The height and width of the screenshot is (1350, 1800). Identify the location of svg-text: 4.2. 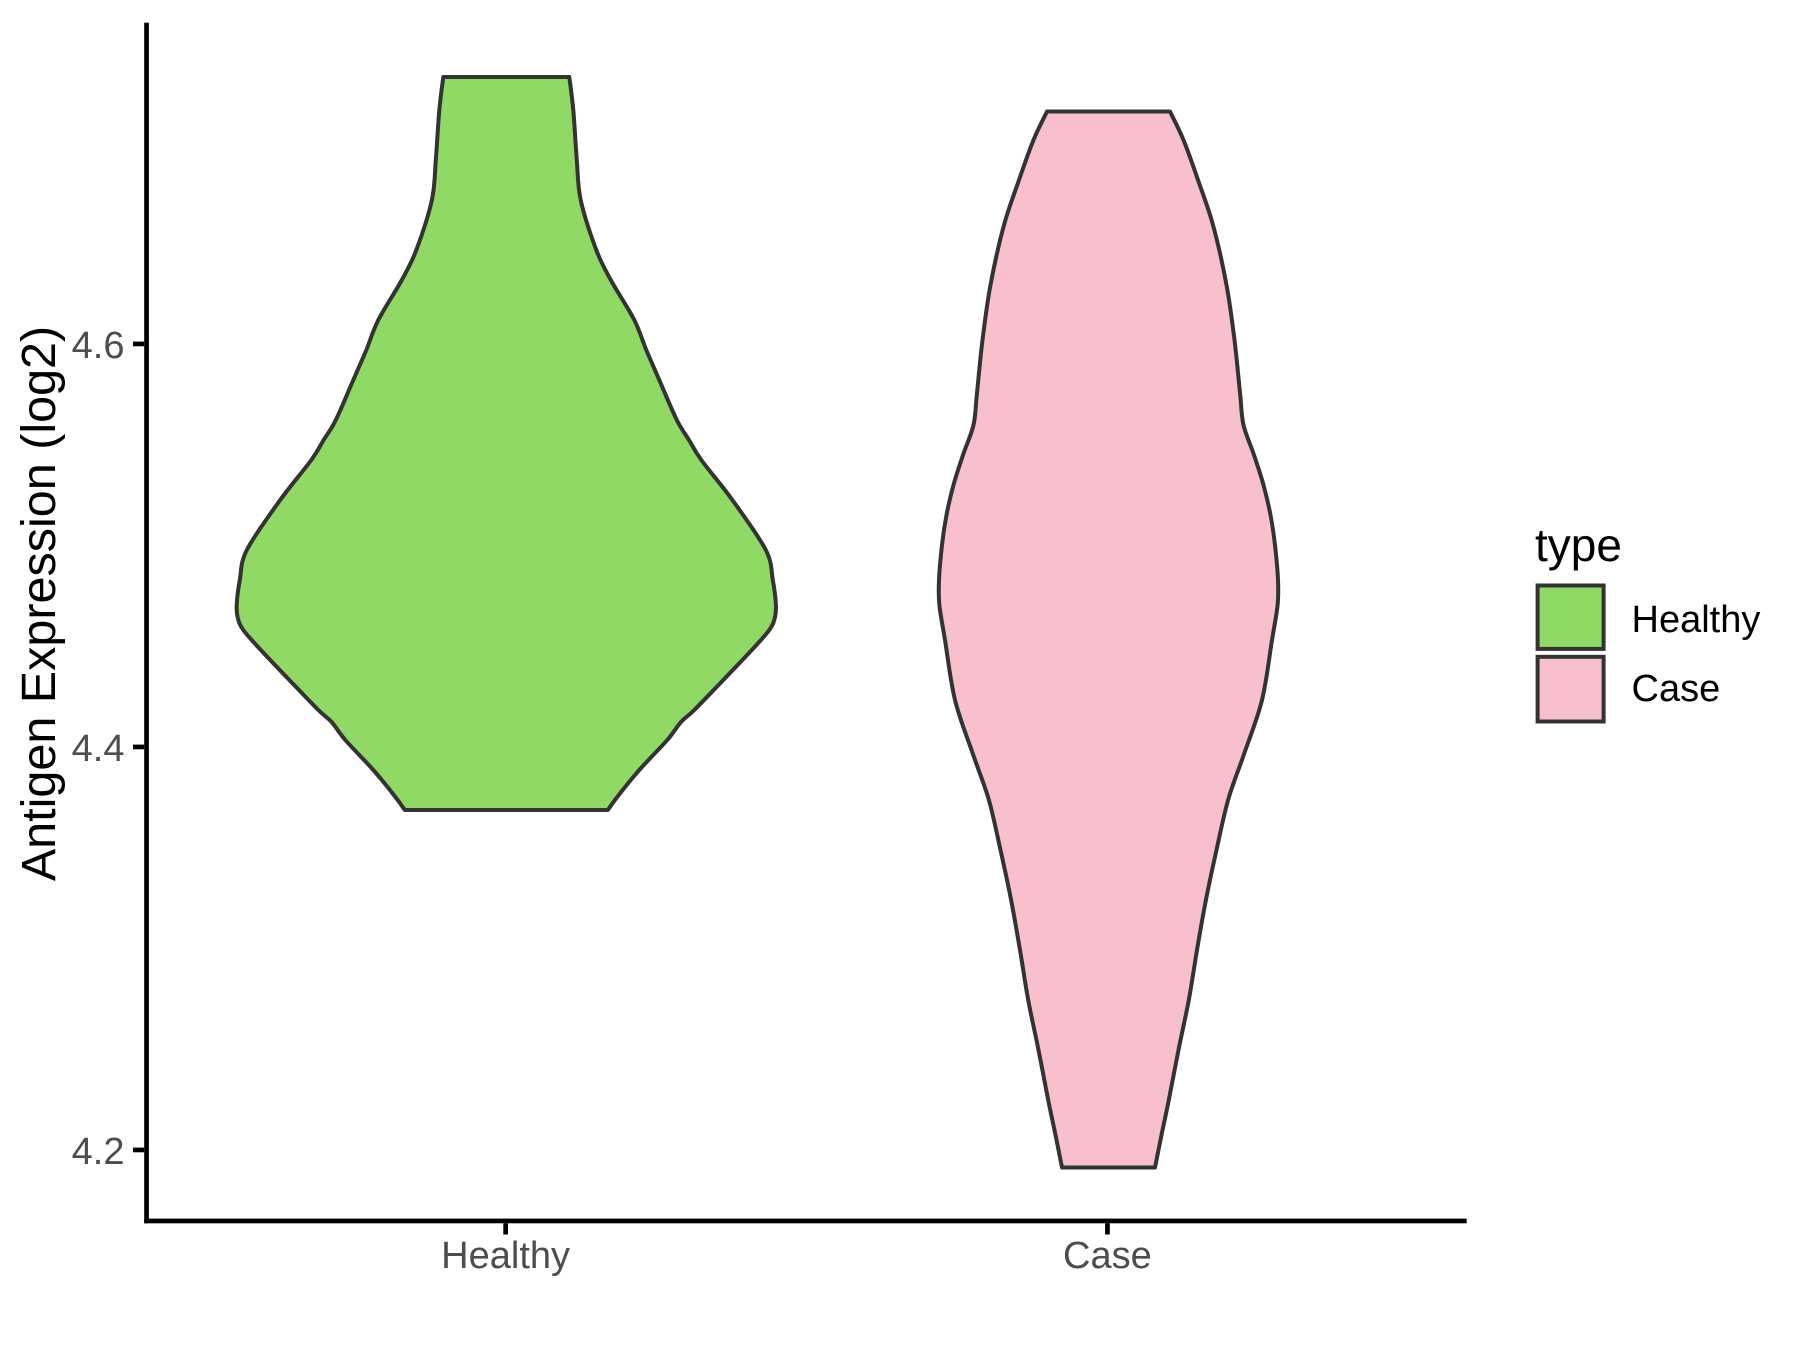
(98, 1152).